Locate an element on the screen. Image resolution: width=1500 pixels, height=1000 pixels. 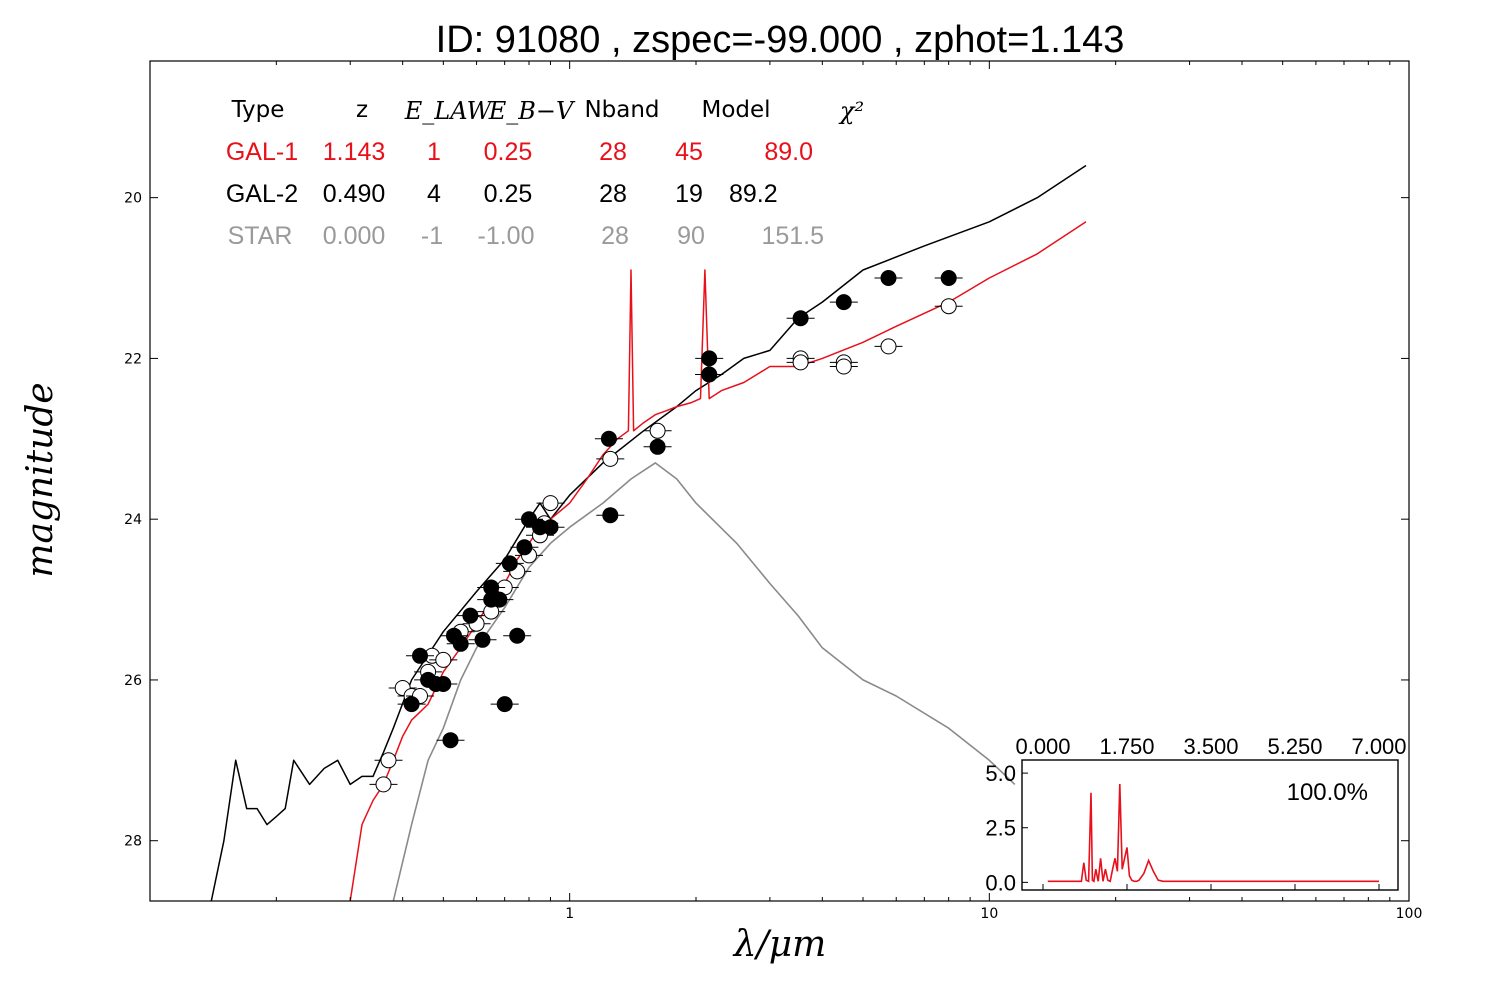
x-tick-label: 100 is located at coordinates (1409, 914).